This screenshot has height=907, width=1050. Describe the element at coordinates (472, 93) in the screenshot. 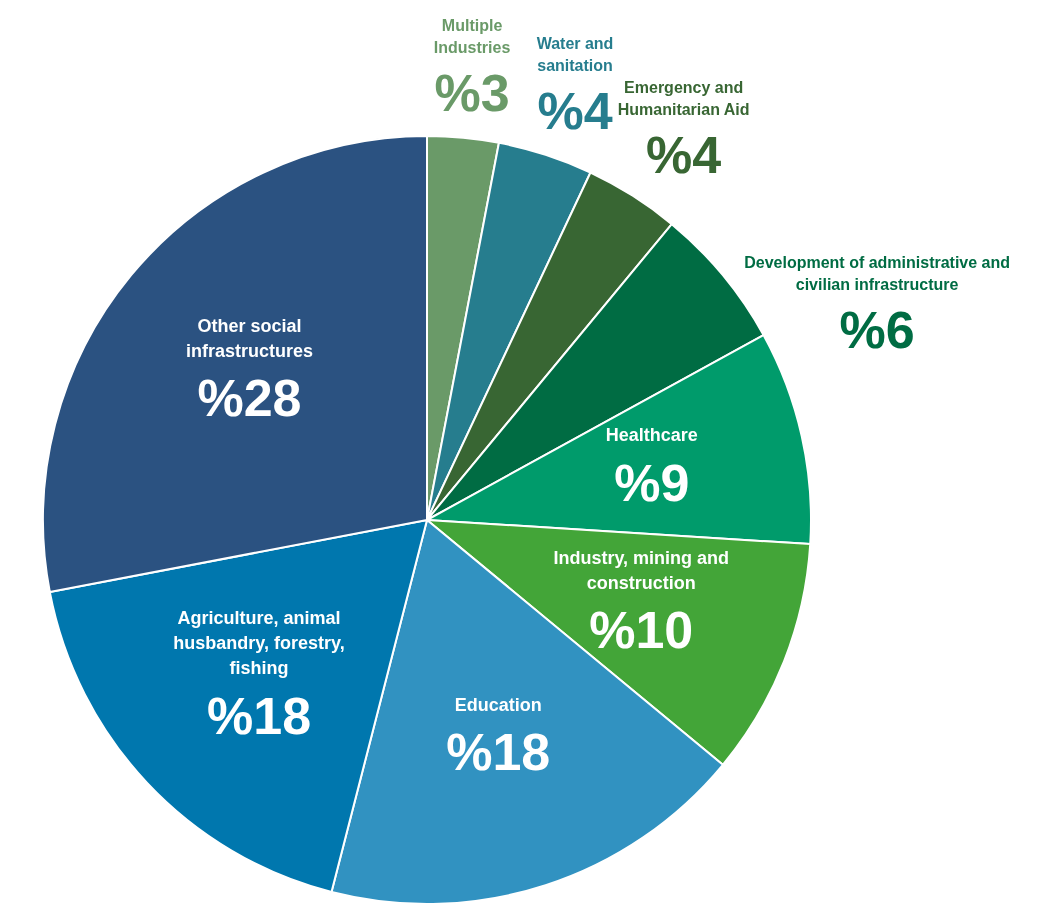

I see `data-label: %3` at that location.